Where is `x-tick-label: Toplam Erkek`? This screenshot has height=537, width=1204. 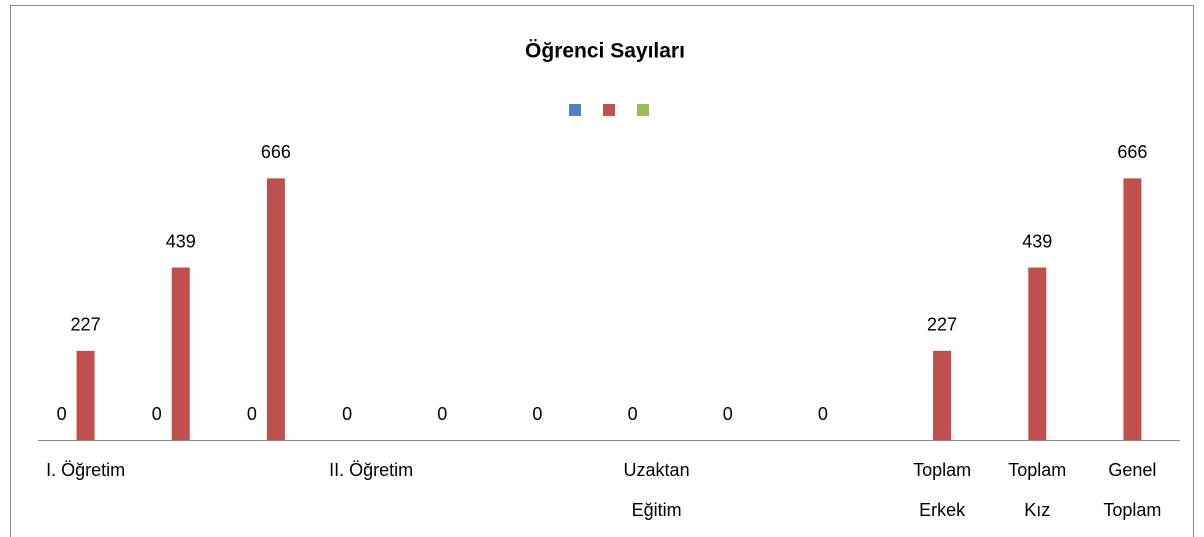
x-tick-label: Toplam Erkek is located at coordinates (942, 490).